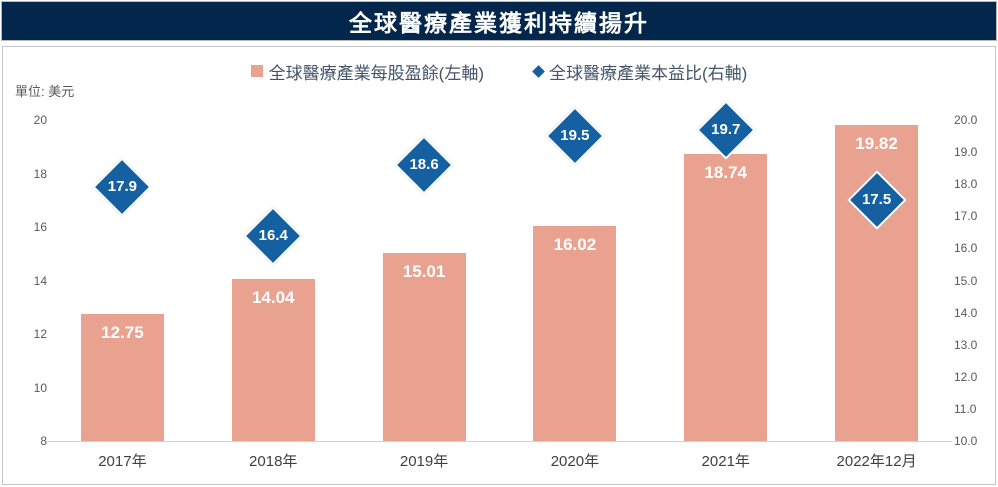 This screenshot has width=998, height=487. Describe the element at coordinates (40, 334) in the screenshot. I see `left-axis-tick-label: 12` at that location.